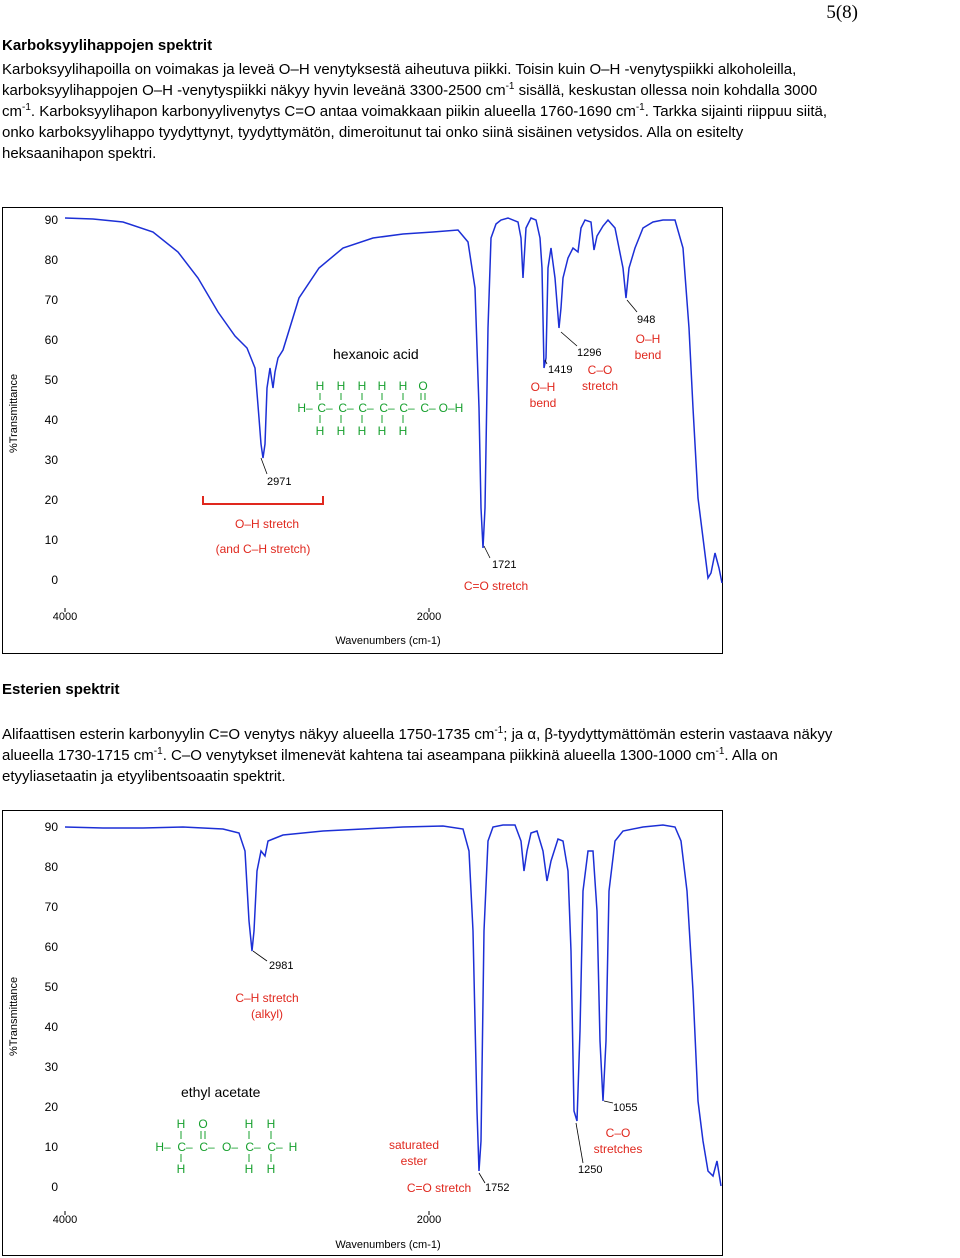 The height and width of the screenshot is (1258, 960). What do you see at coordinates (414, 1145) in the screenshot?
I see `annot-saturated: saturated` at bounding box center [414, 1145].